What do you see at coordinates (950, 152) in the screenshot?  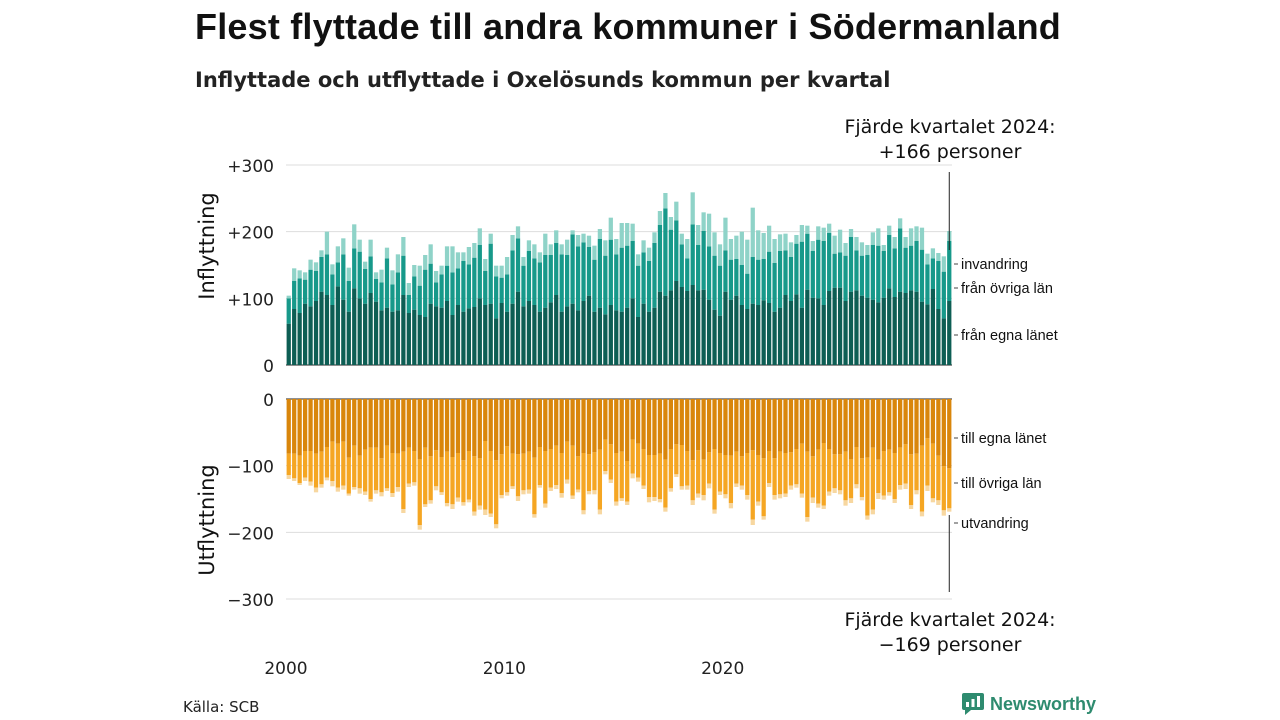 I see `annotation-top-line: +166 personer` at bounding box center [950, 152].